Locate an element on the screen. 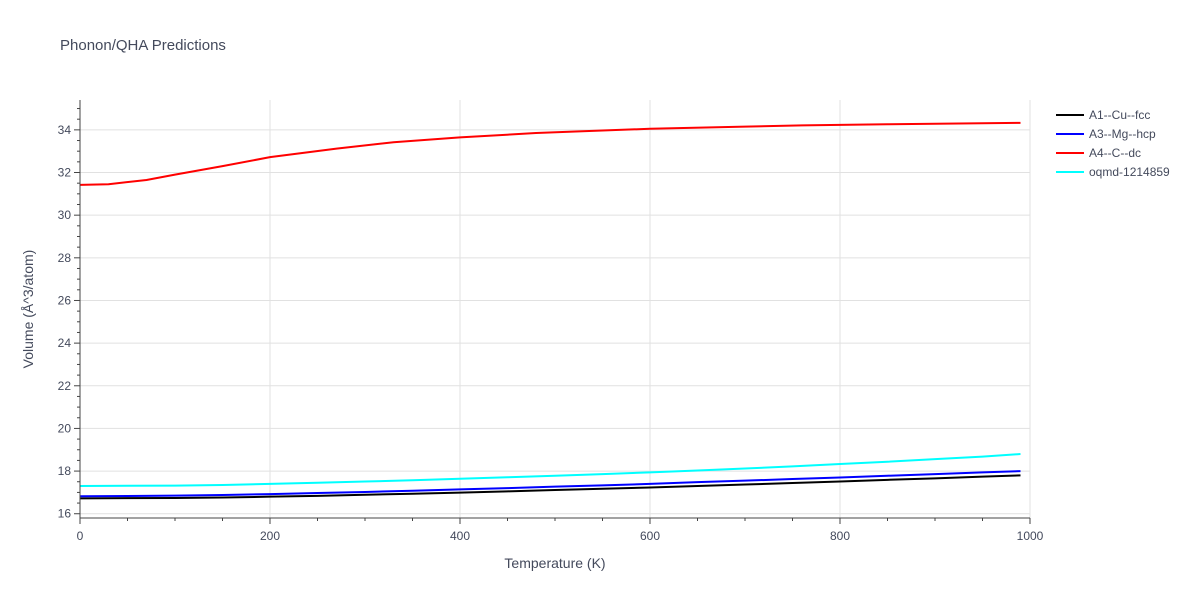  x-tick-label: 0 is located at coordinates (80, 536).